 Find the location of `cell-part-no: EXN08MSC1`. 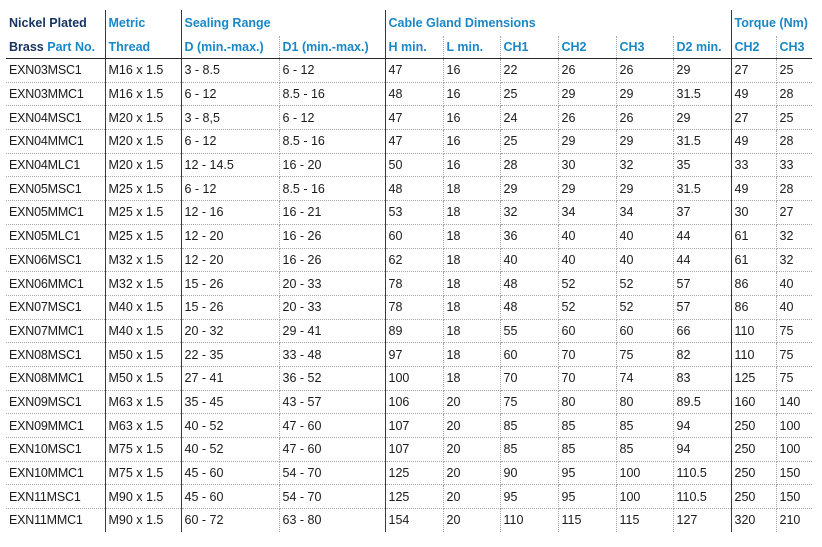

cell-part-no: EXN08MSC1 is located at coordinates (56, 354).